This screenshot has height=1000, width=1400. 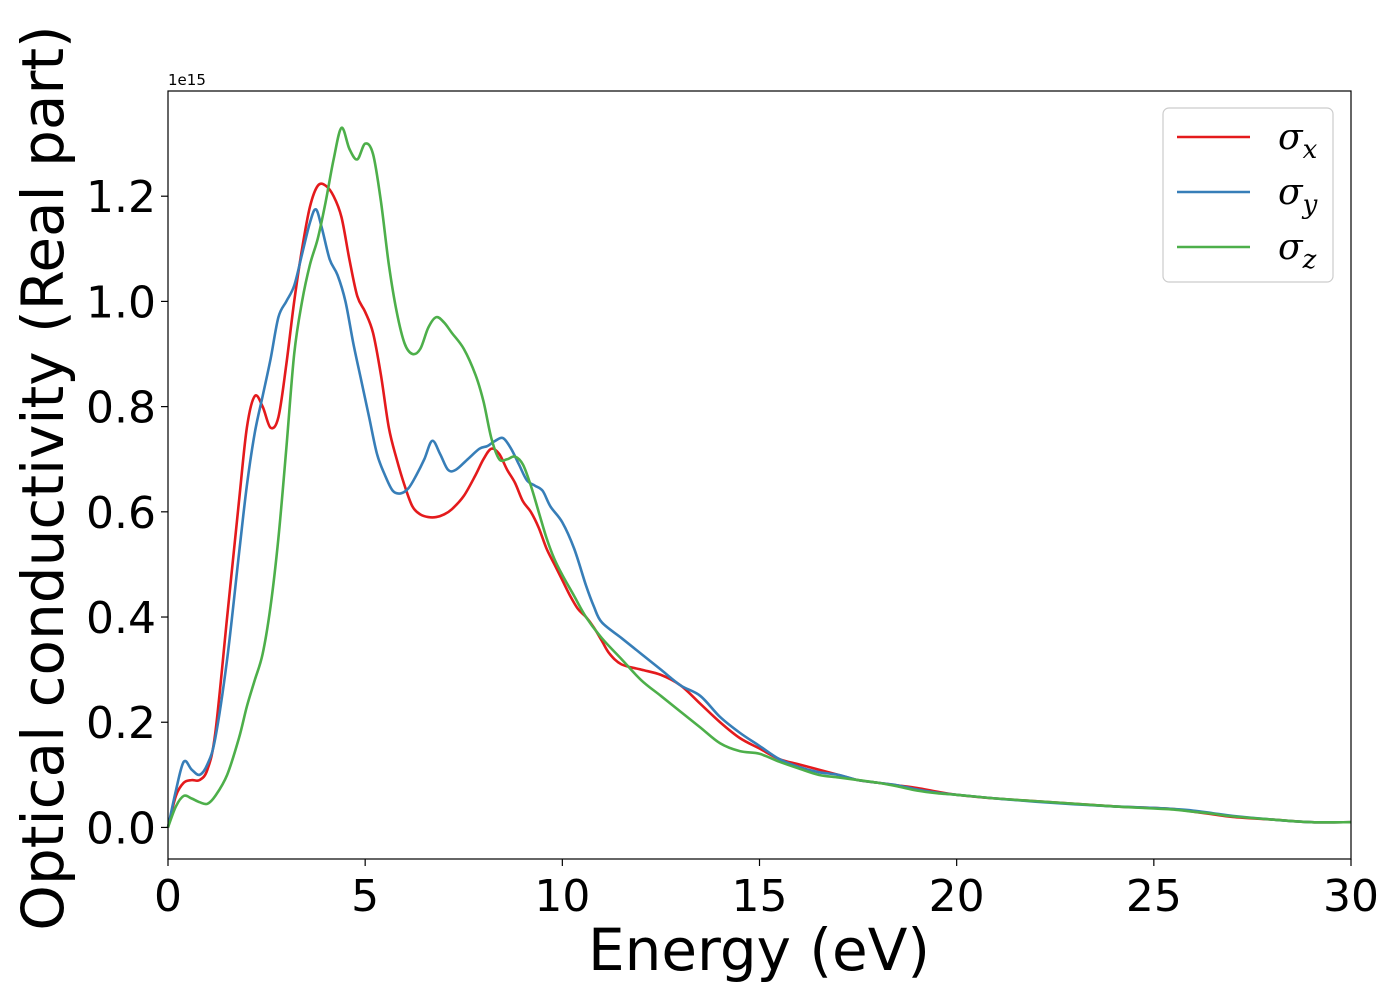 I want to click on y-tick-label: 1.0, so click(x=121, y=302).